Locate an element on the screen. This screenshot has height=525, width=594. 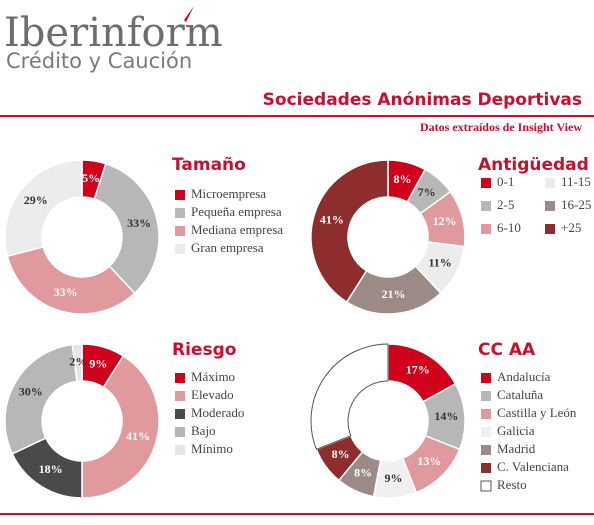
legend-label: Elevado is located at coordinates (212, 394).